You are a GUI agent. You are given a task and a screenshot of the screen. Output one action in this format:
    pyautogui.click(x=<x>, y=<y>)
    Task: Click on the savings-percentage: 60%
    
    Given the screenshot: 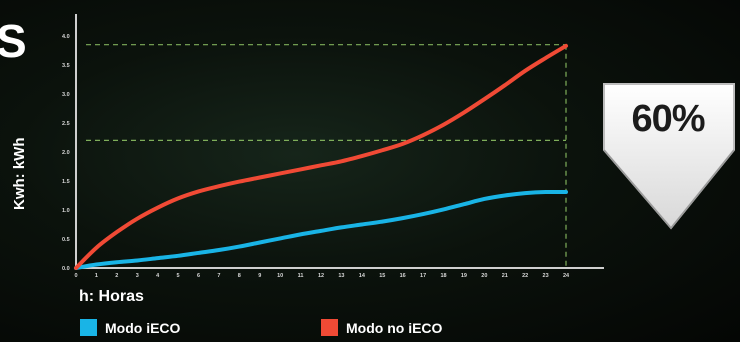 What is the action you would take?
    pyautogui.click(x=668, y=119)
    